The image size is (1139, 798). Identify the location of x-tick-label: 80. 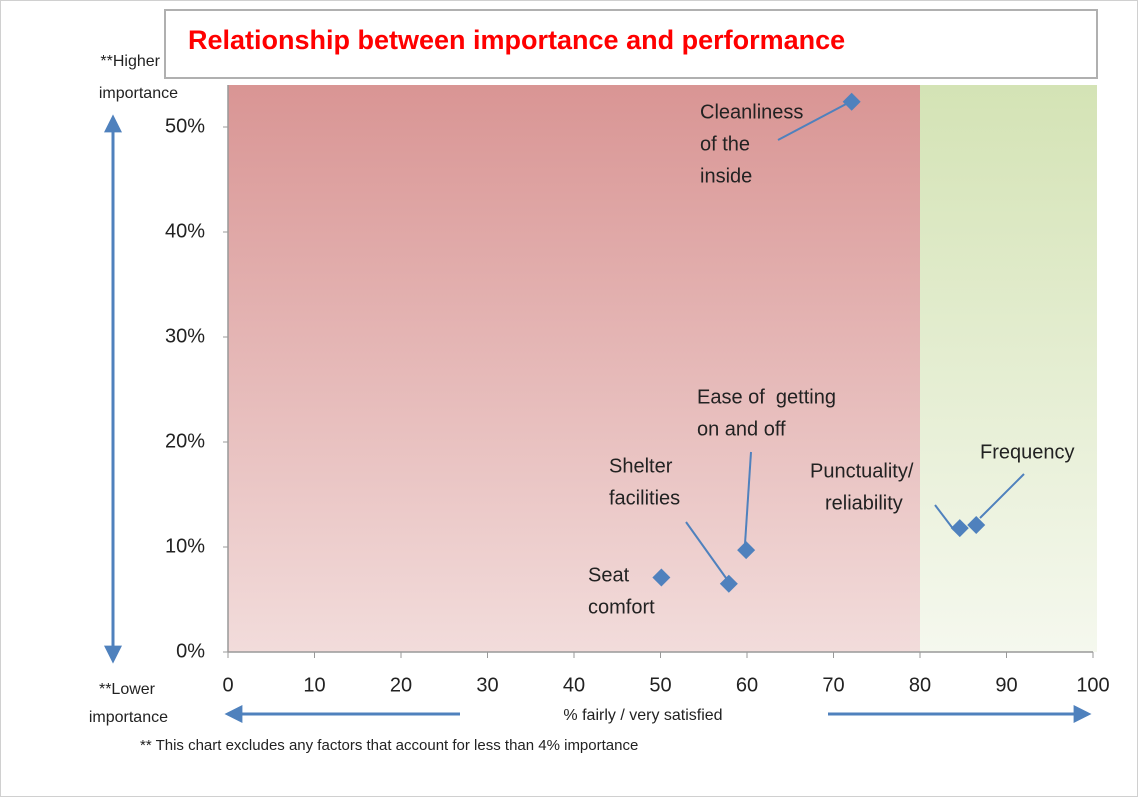
(920, 685).